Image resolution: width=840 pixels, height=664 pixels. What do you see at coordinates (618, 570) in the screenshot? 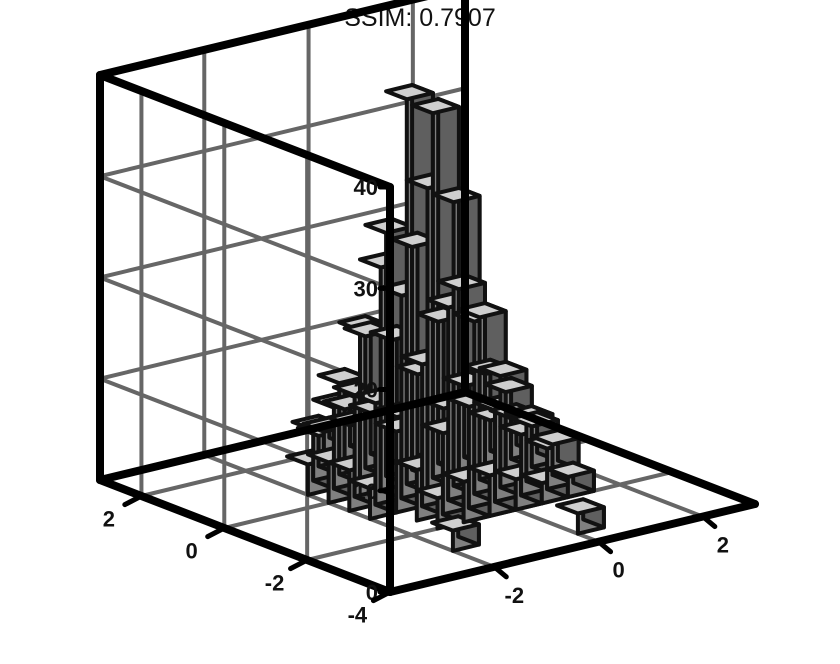
I see `x-tick-label: 0` at bounding box center [618, 570].